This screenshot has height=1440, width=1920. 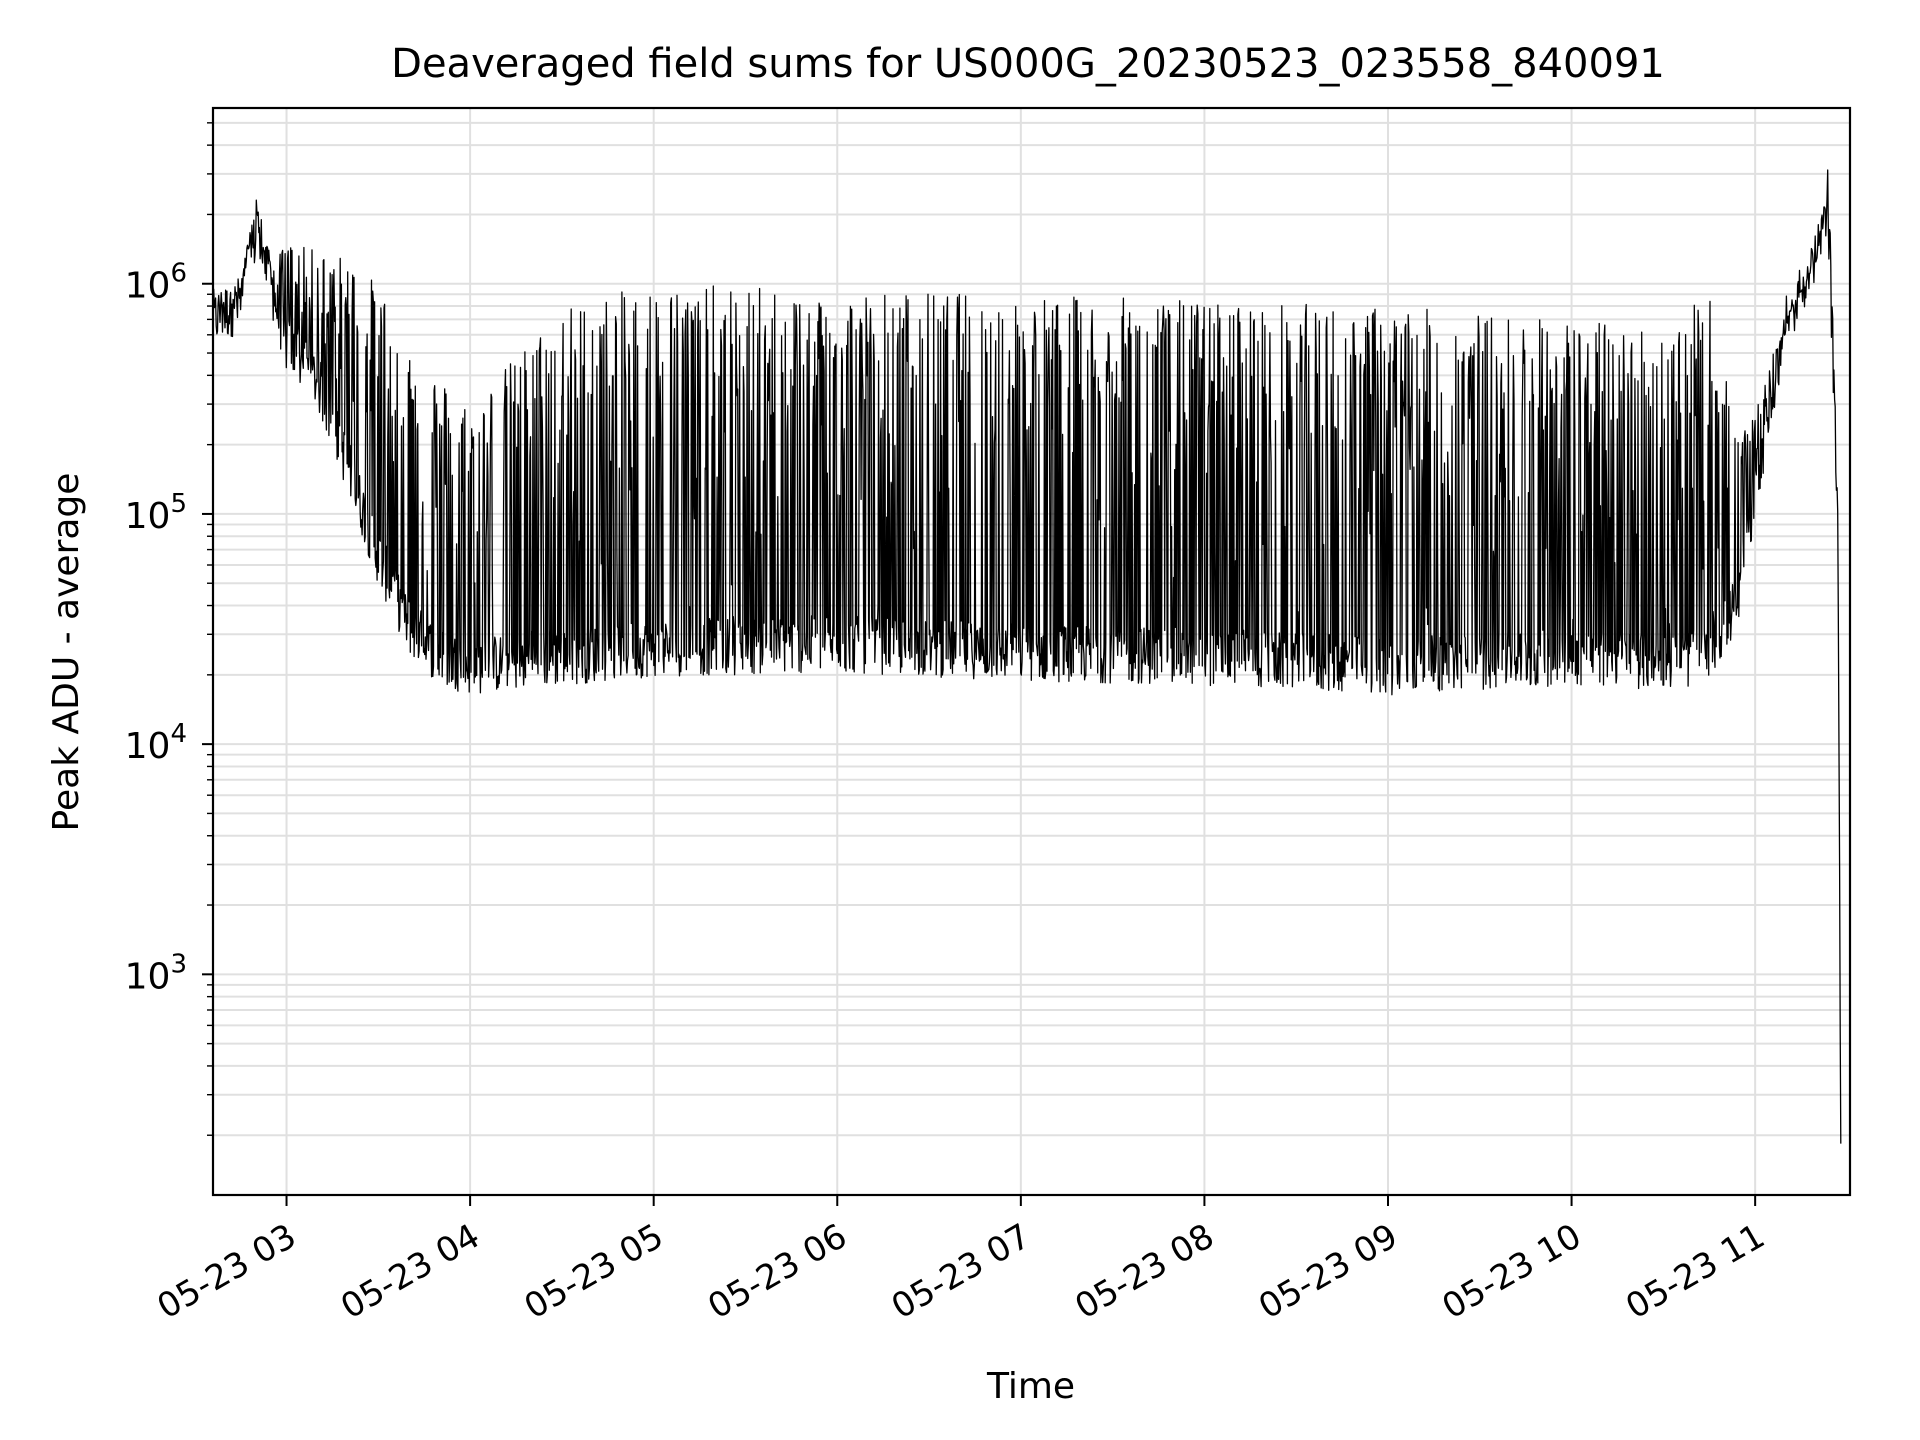 I want to click on x-axis-title: Time, so click(x=1030, y=1386).